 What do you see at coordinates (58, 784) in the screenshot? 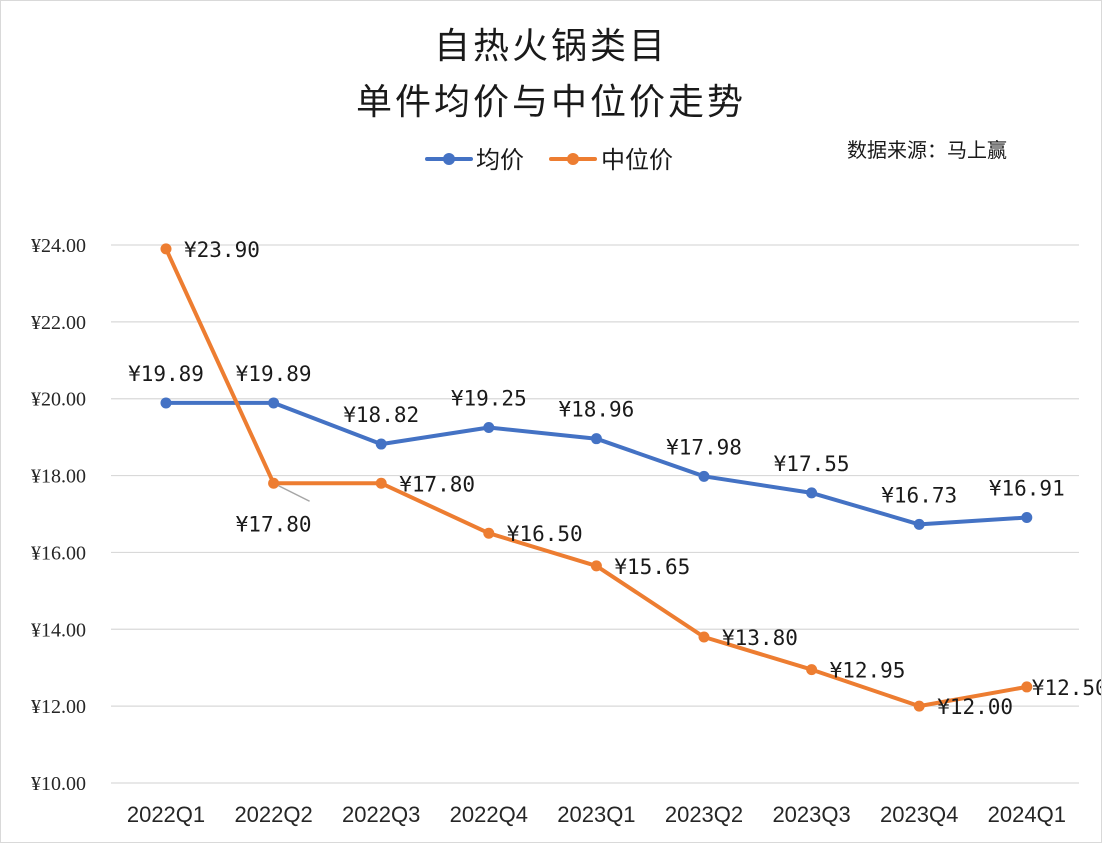
I see `y-tick-label: ¥10.00` at bounding box center [58, 784].